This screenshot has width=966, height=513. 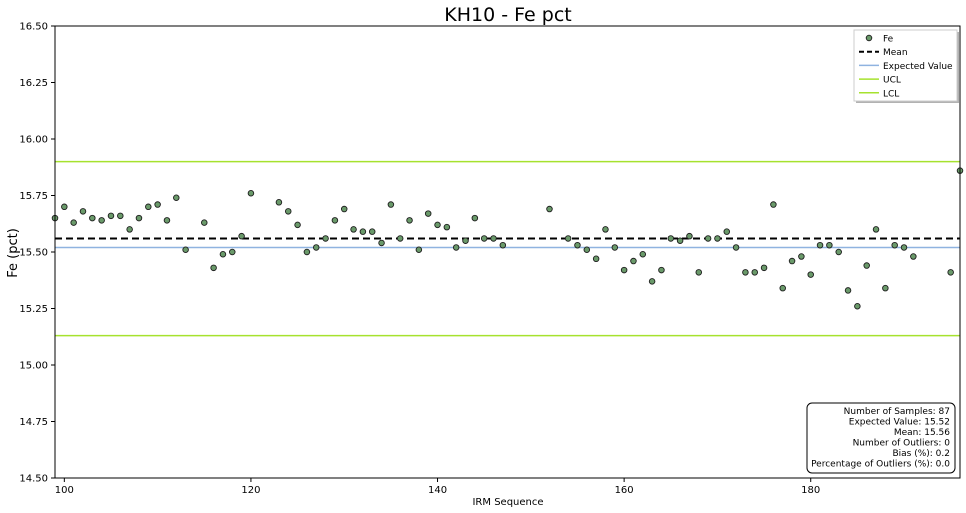 I want to click on legend-label: LCL, so click(x=891, y=94).